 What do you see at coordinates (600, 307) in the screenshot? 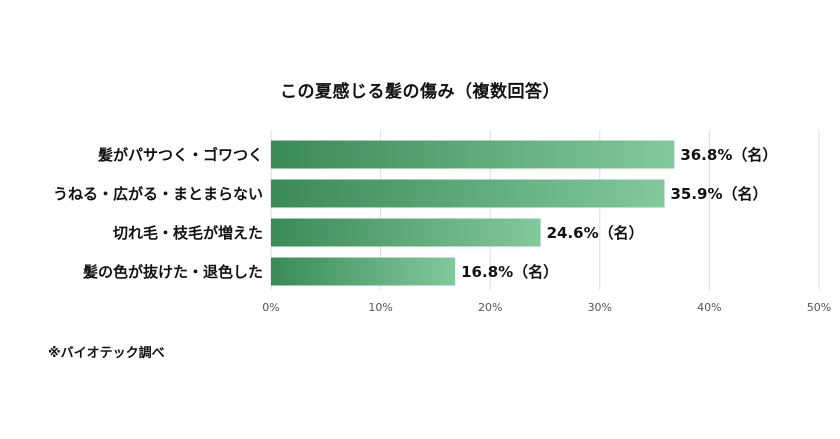
I see `x-tick-label: 30%` at bounding box center [600, 307].